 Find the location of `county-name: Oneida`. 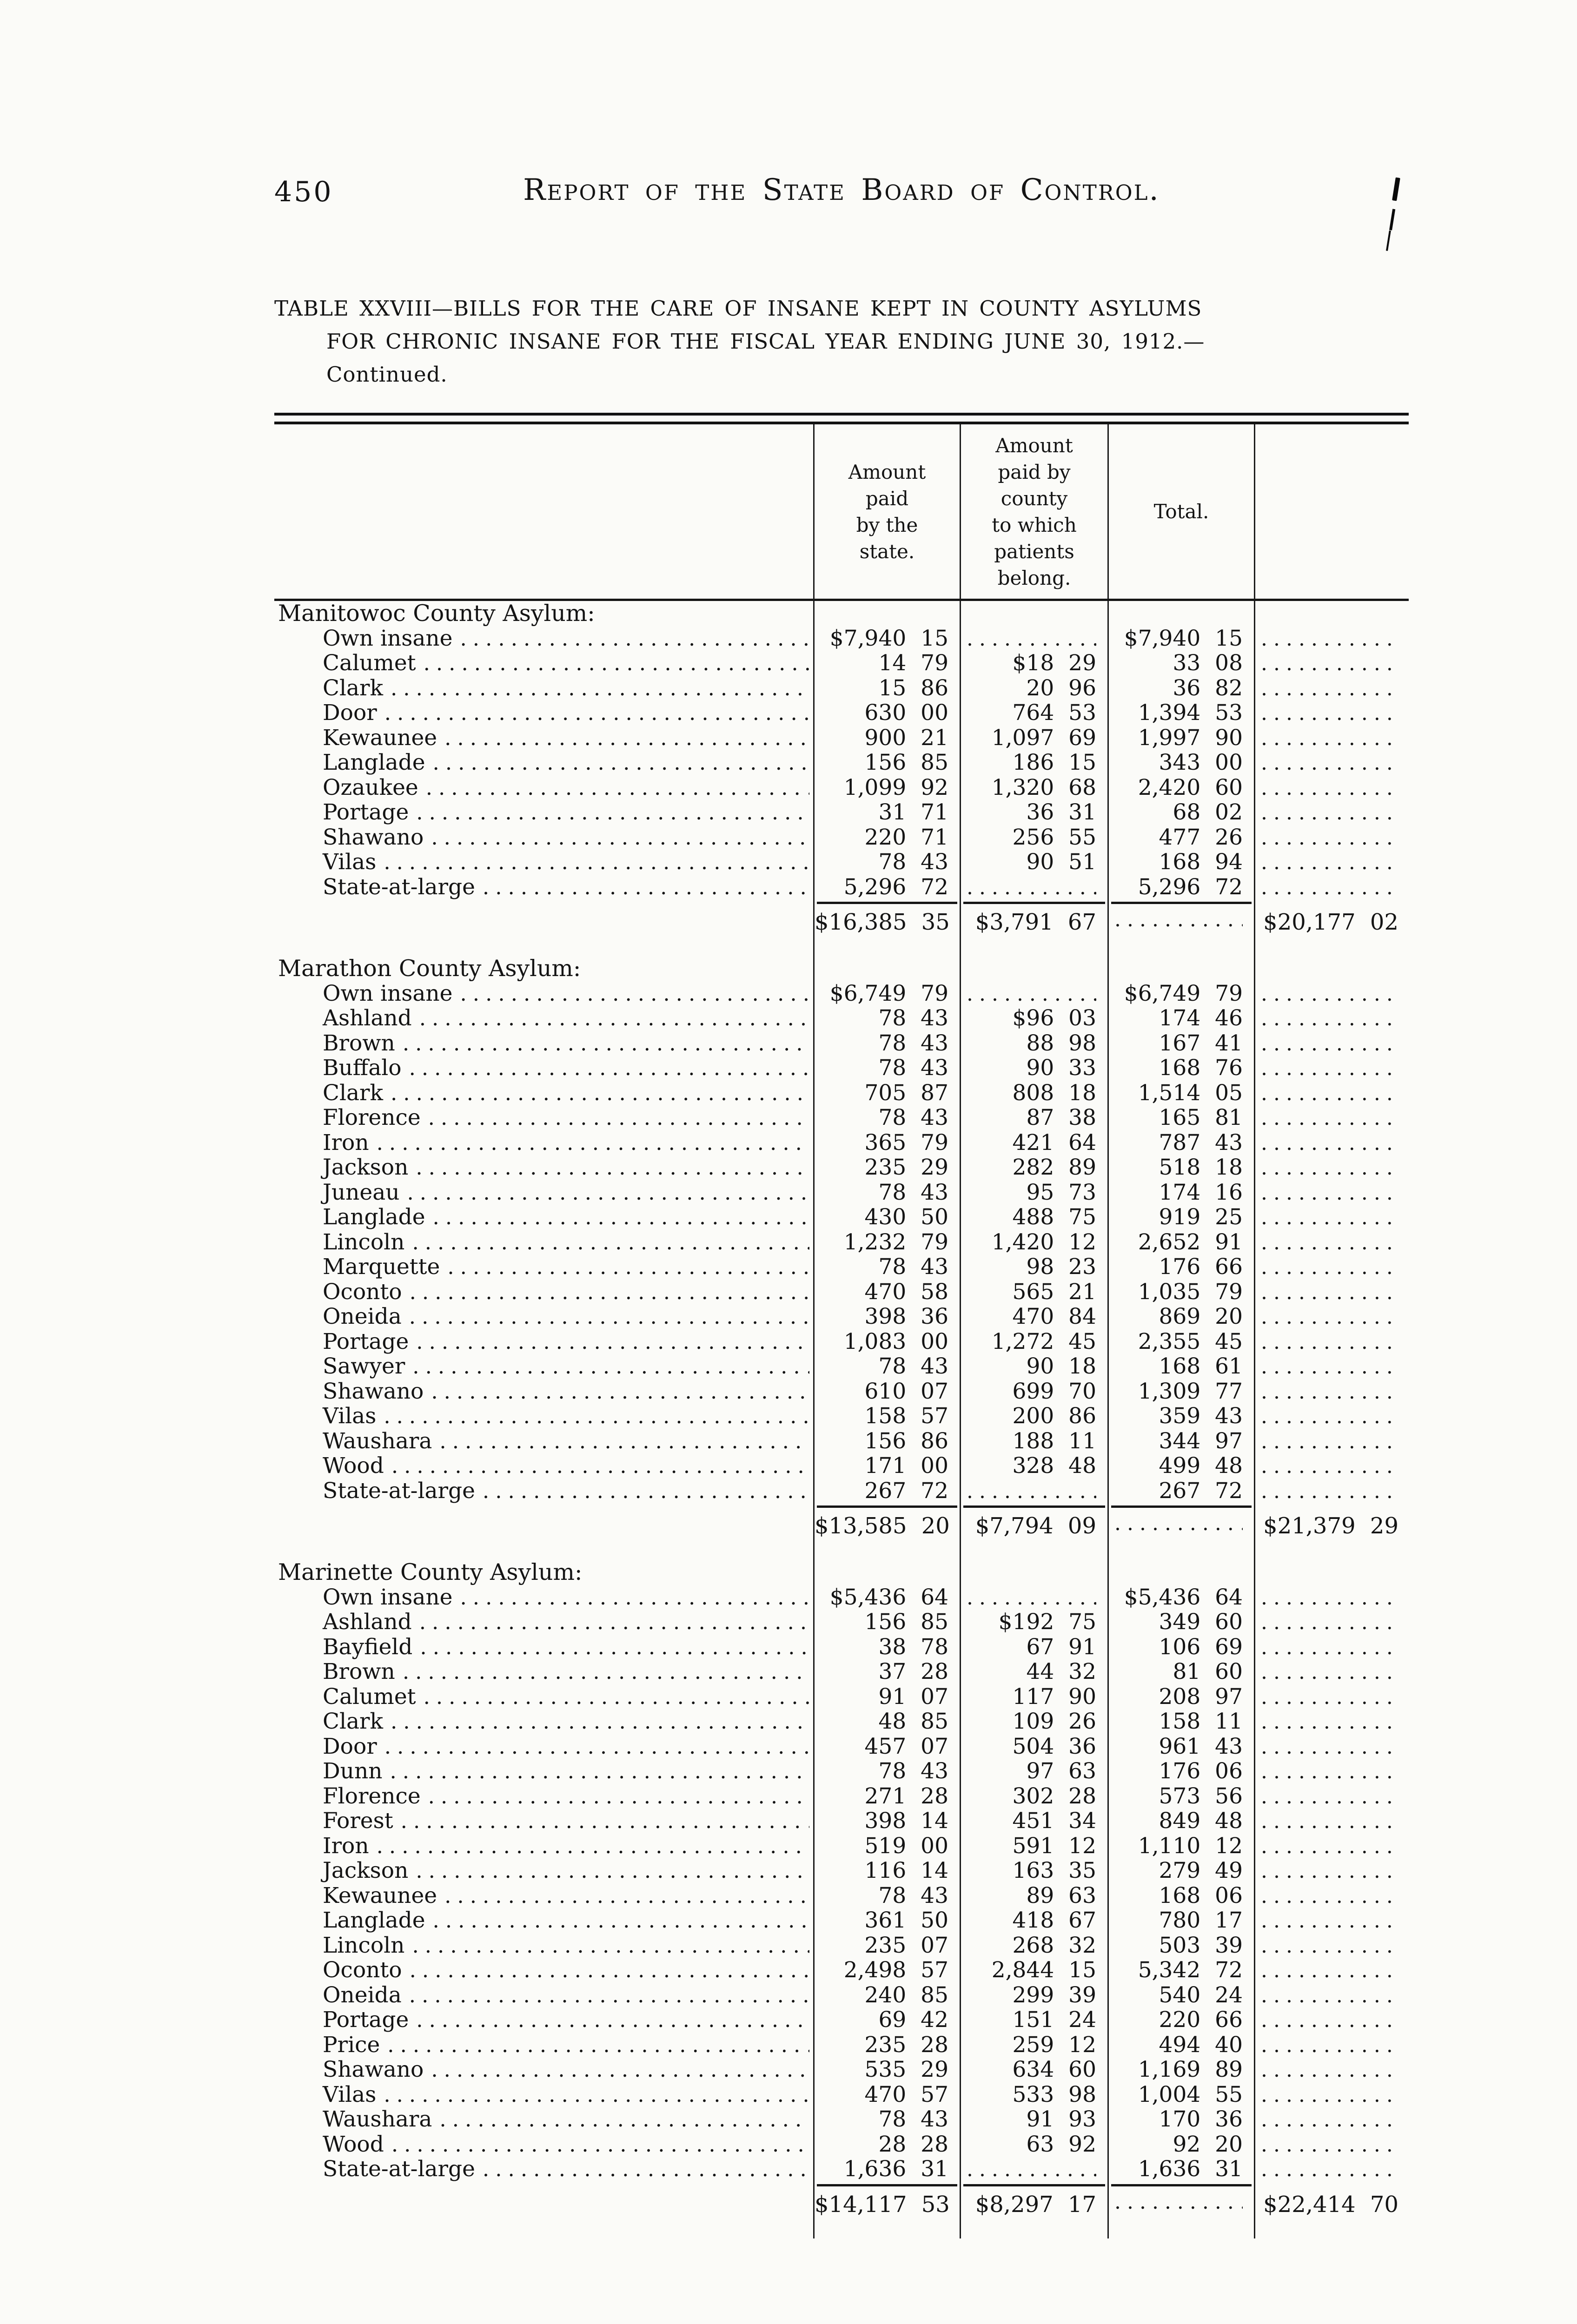

county-name: Oneida is located at coordinates (362, 1995).